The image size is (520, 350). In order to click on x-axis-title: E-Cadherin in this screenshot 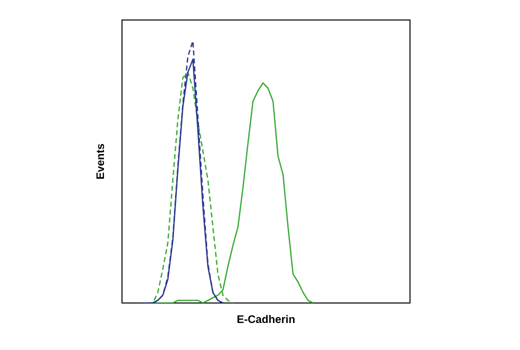, I will do `click(266, 319)`.